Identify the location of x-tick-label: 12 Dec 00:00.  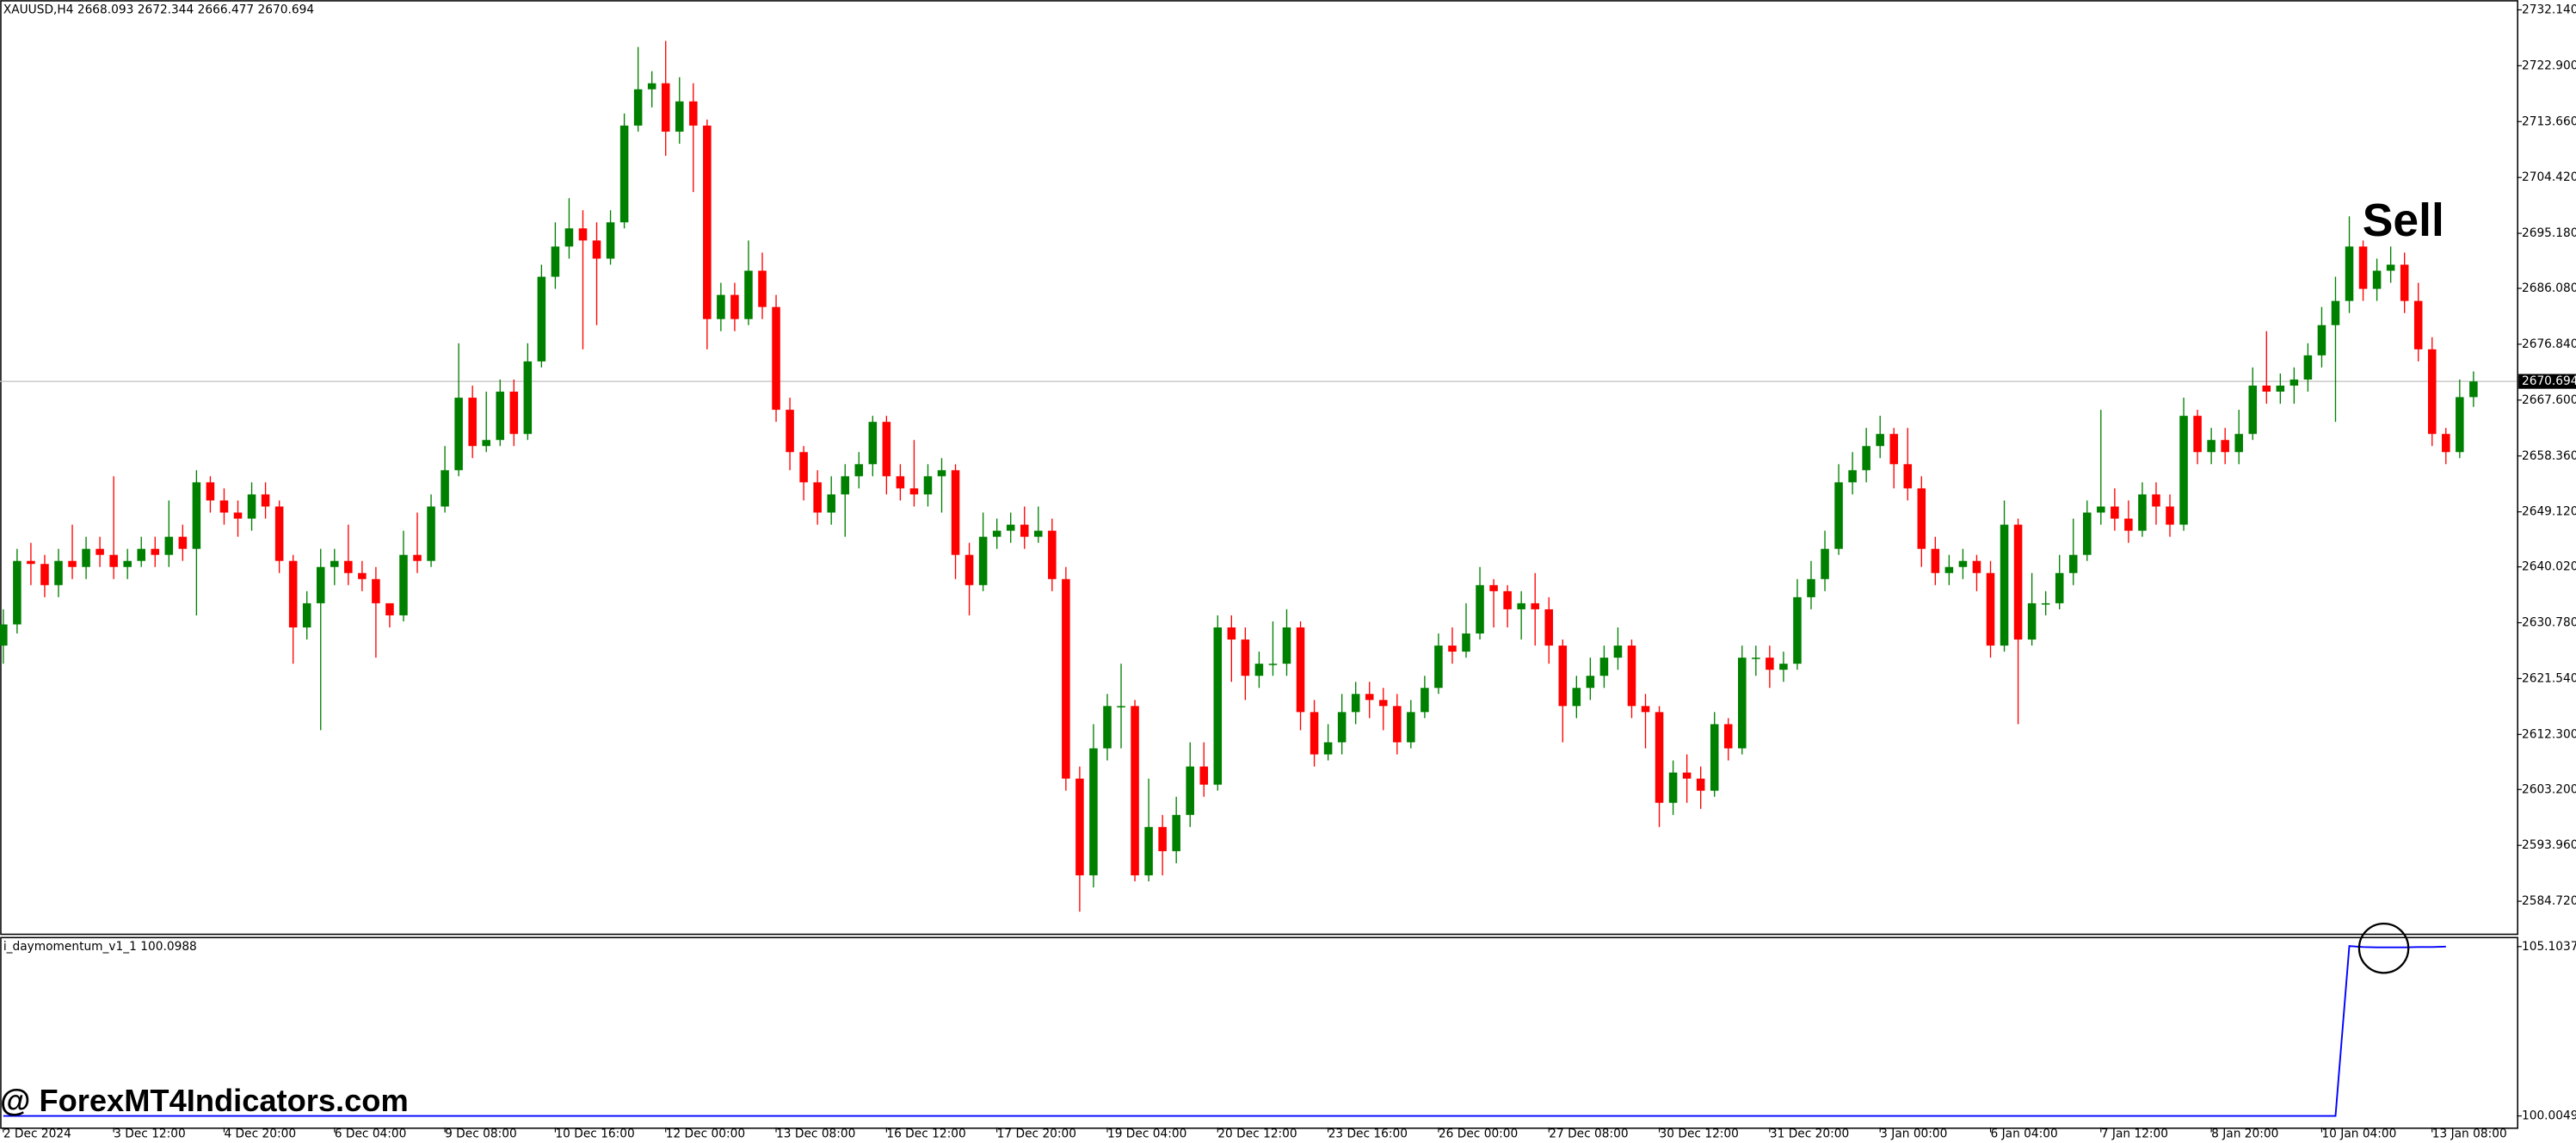
(705, 1133).